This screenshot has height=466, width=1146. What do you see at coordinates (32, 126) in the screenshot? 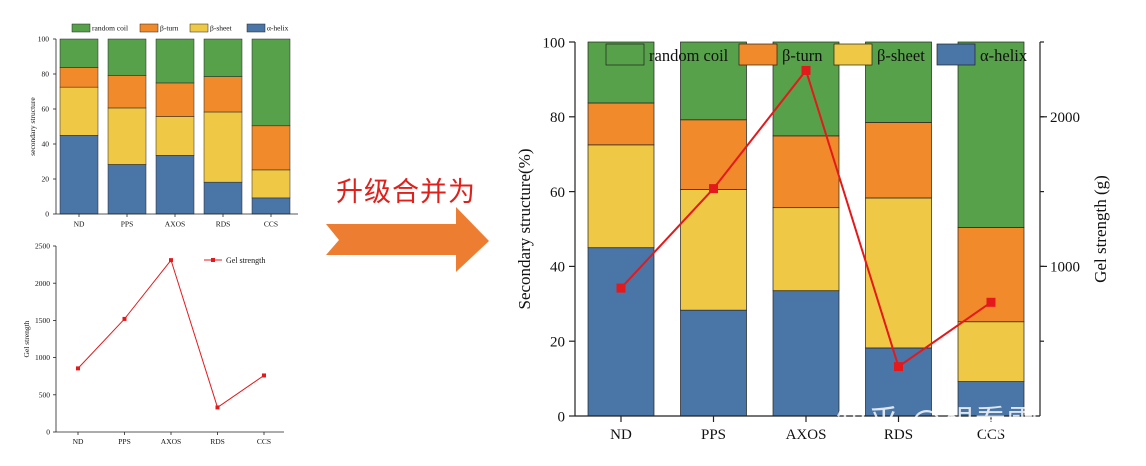
I see `y-axis-label: secondary structure` at bounding box center [32, 126].